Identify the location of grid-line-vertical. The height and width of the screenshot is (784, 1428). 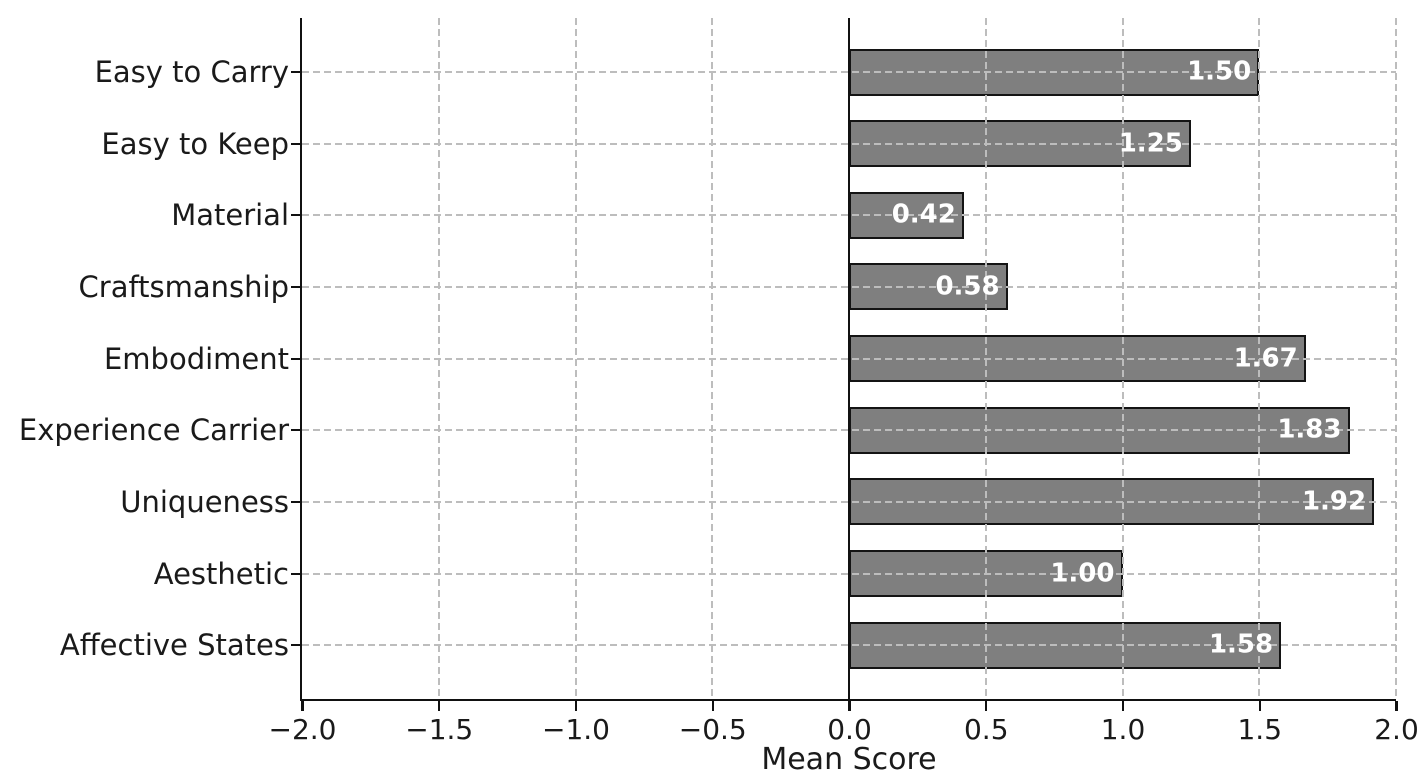
(1396, 358).